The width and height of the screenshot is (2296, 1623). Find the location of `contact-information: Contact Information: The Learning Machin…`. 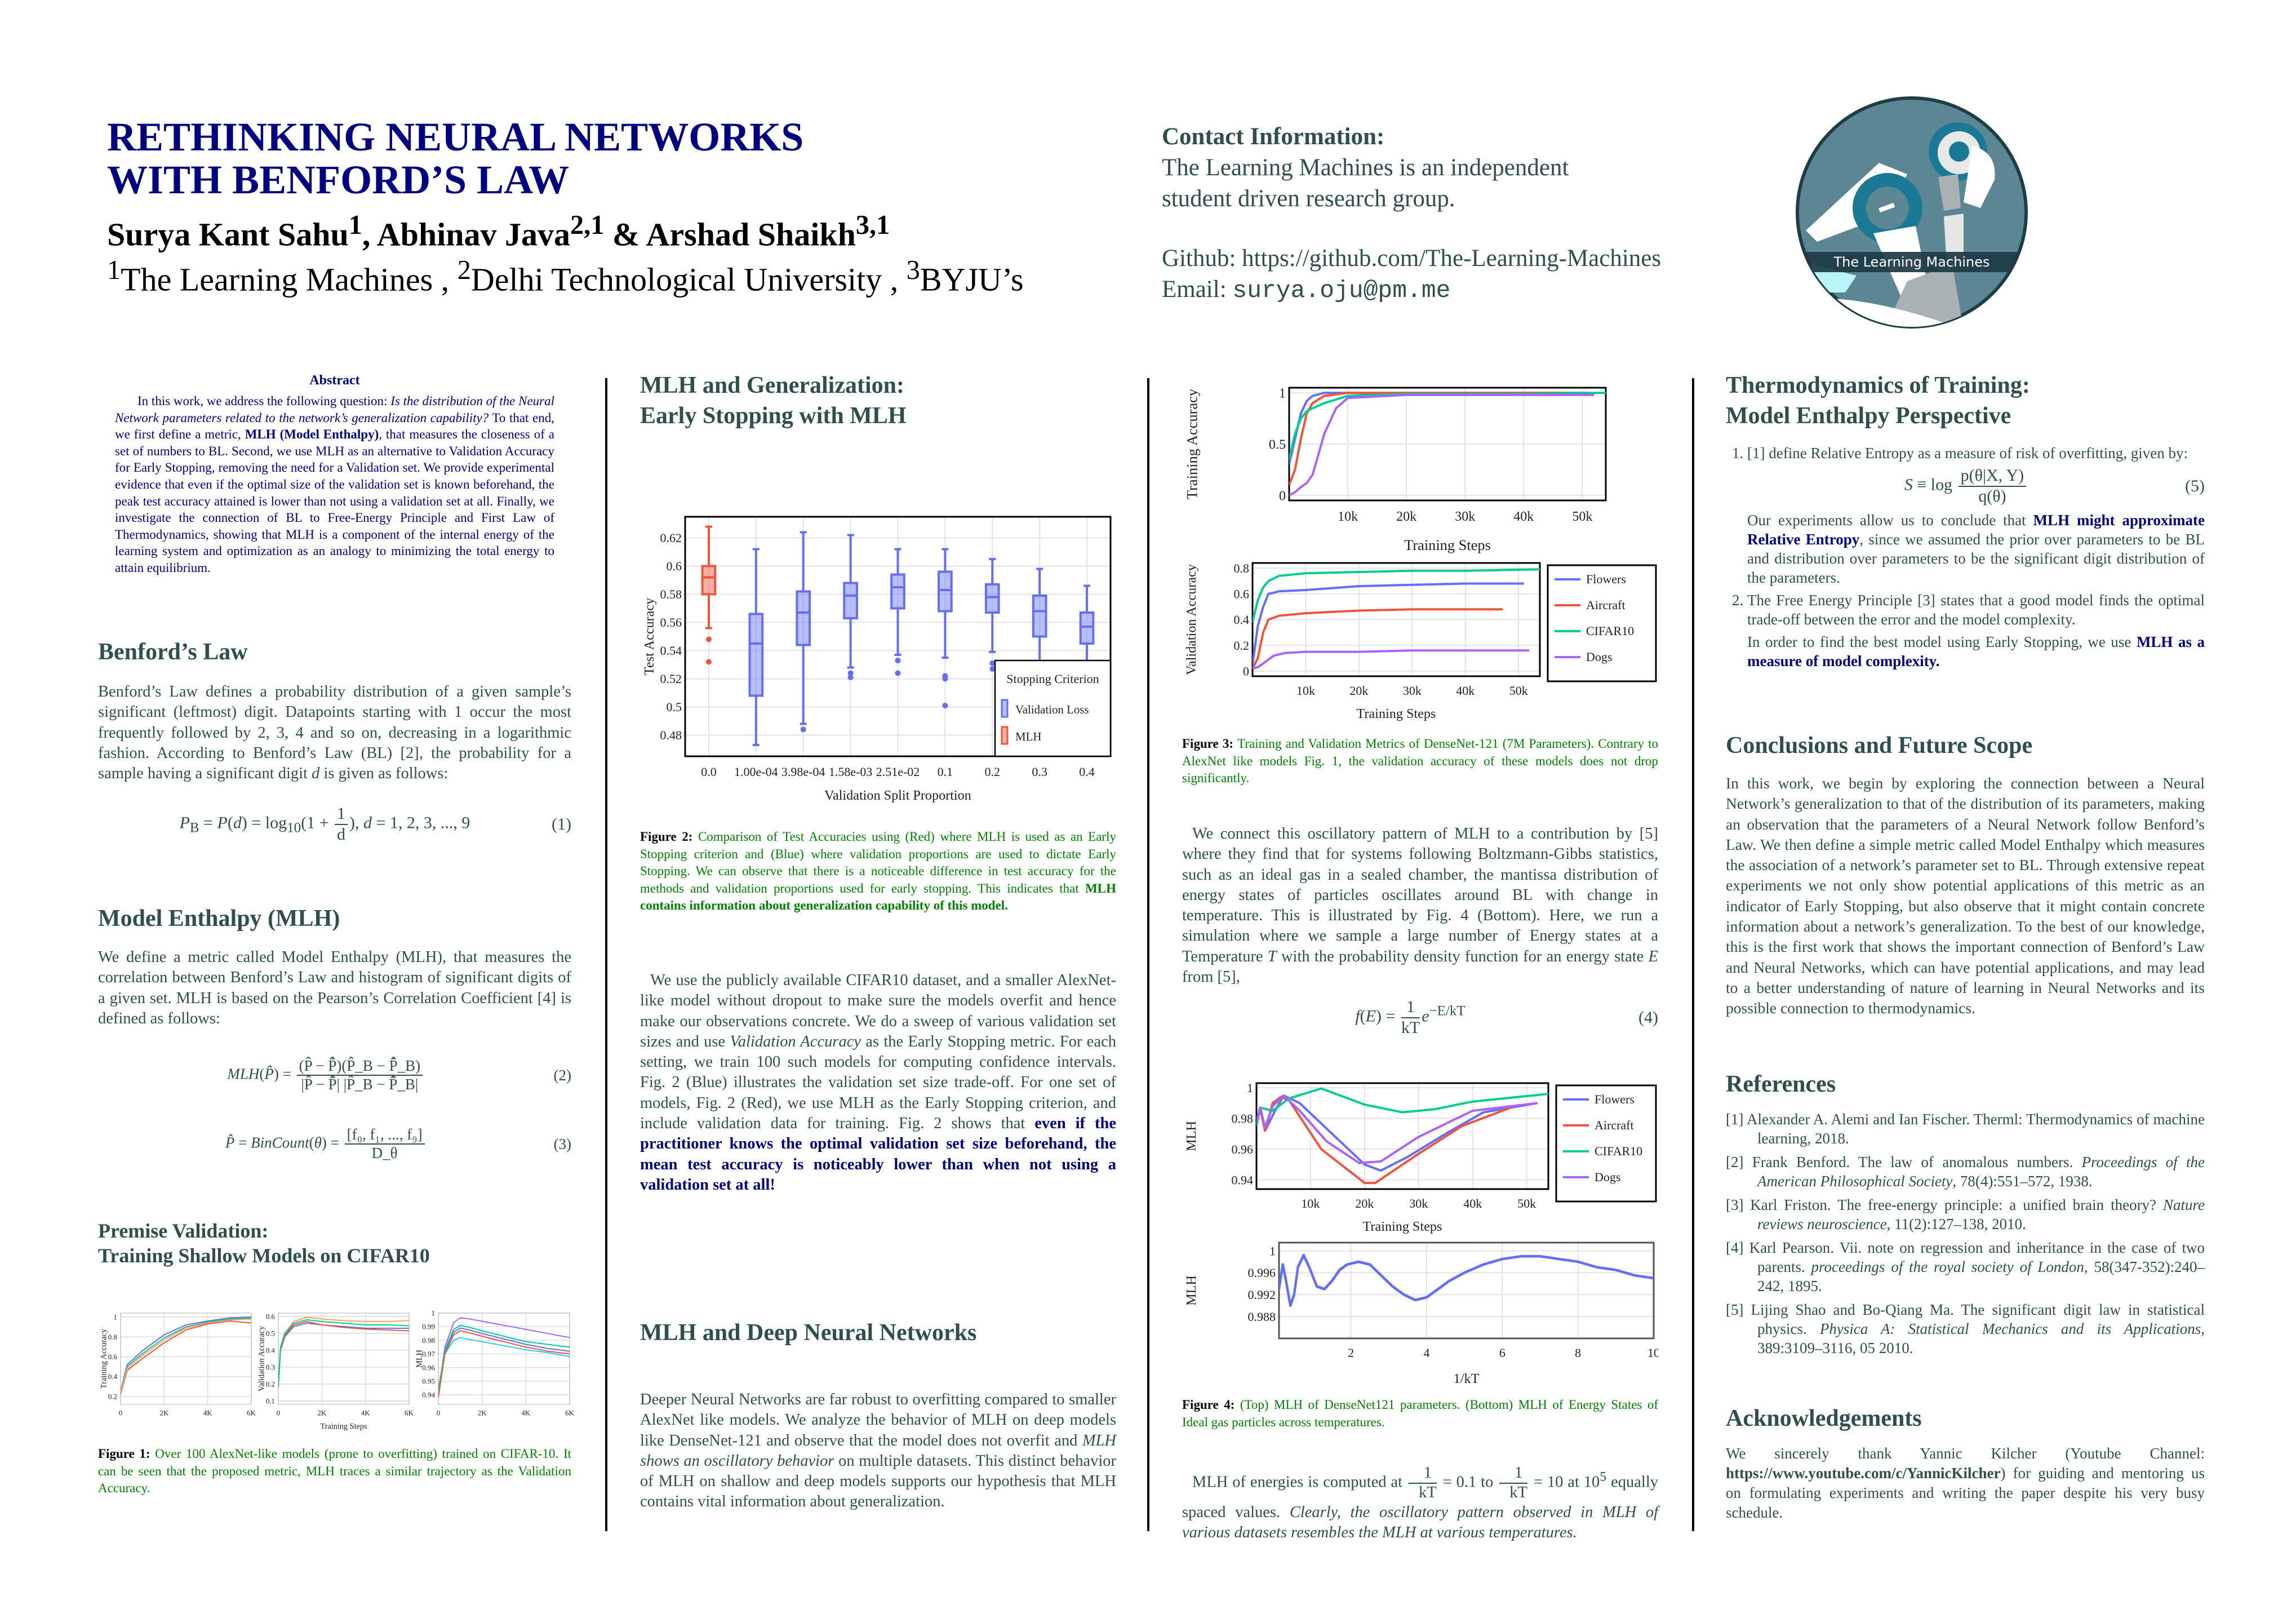

contact-information: Contact Information: The Learning Machin… is located at coordinates (1443, 214).